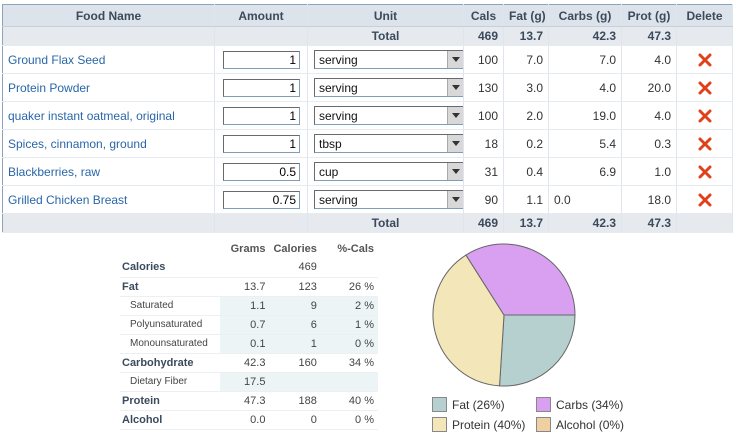  Describe the element at coordinates (261, 15) in the screenshot. I see `col-header-amount: Amount` at that location.